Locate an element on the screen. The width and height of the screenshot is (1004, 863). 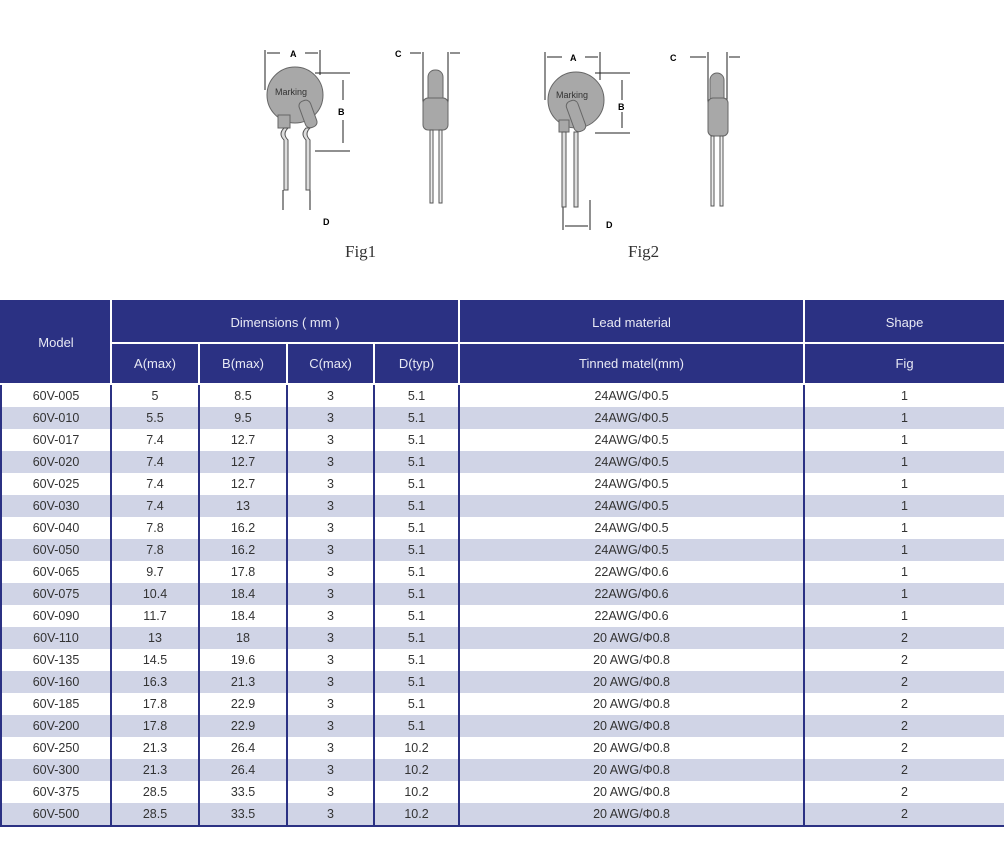
header-shape: Shape is located at coordinates (903, 322).